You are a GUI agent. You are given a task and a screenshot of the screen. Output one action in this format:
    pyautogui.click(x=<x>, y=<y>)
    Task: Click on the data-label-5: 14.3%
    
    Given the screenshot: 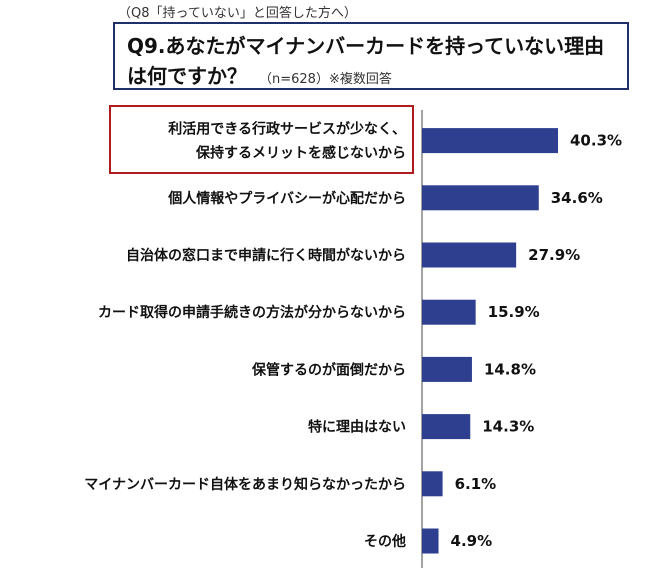 What is the action you would take?
    pyautogui.click(x=508, y=427)
    